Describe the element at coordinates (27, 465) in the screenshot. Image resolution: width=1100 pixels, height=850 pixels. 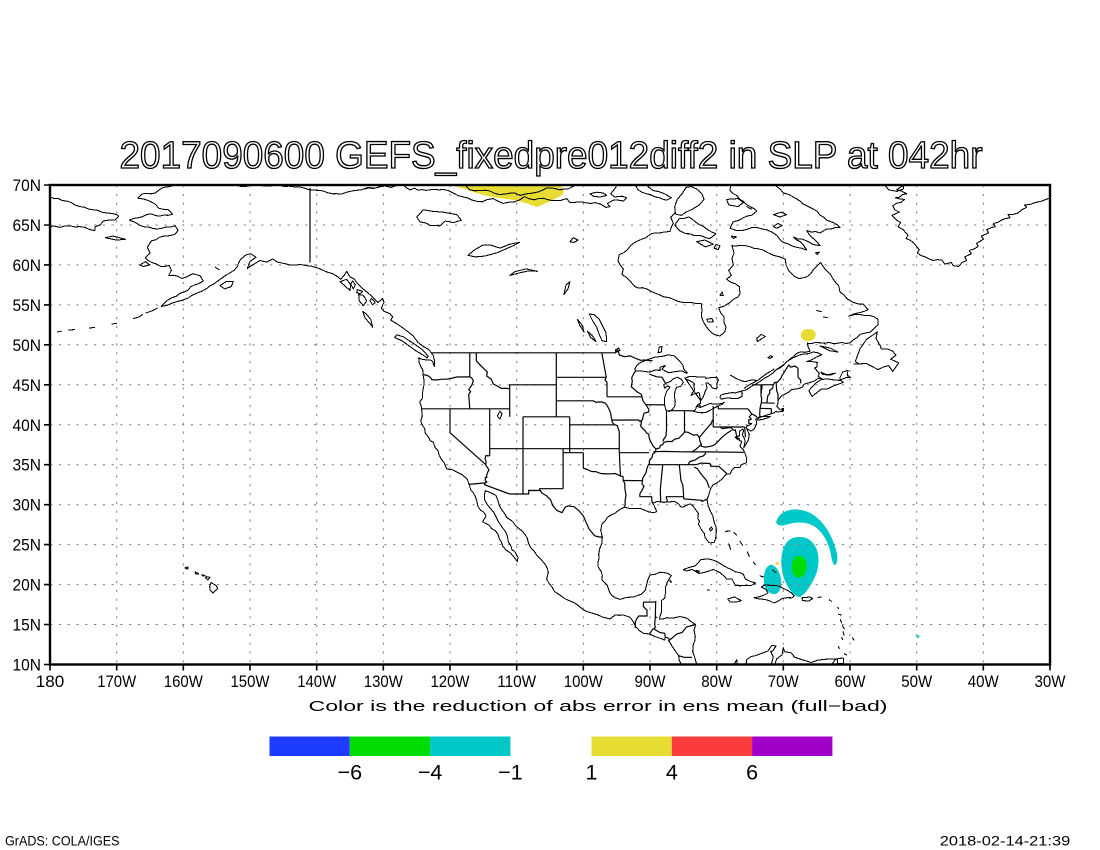
I see `svg-text: 35N` at that location.